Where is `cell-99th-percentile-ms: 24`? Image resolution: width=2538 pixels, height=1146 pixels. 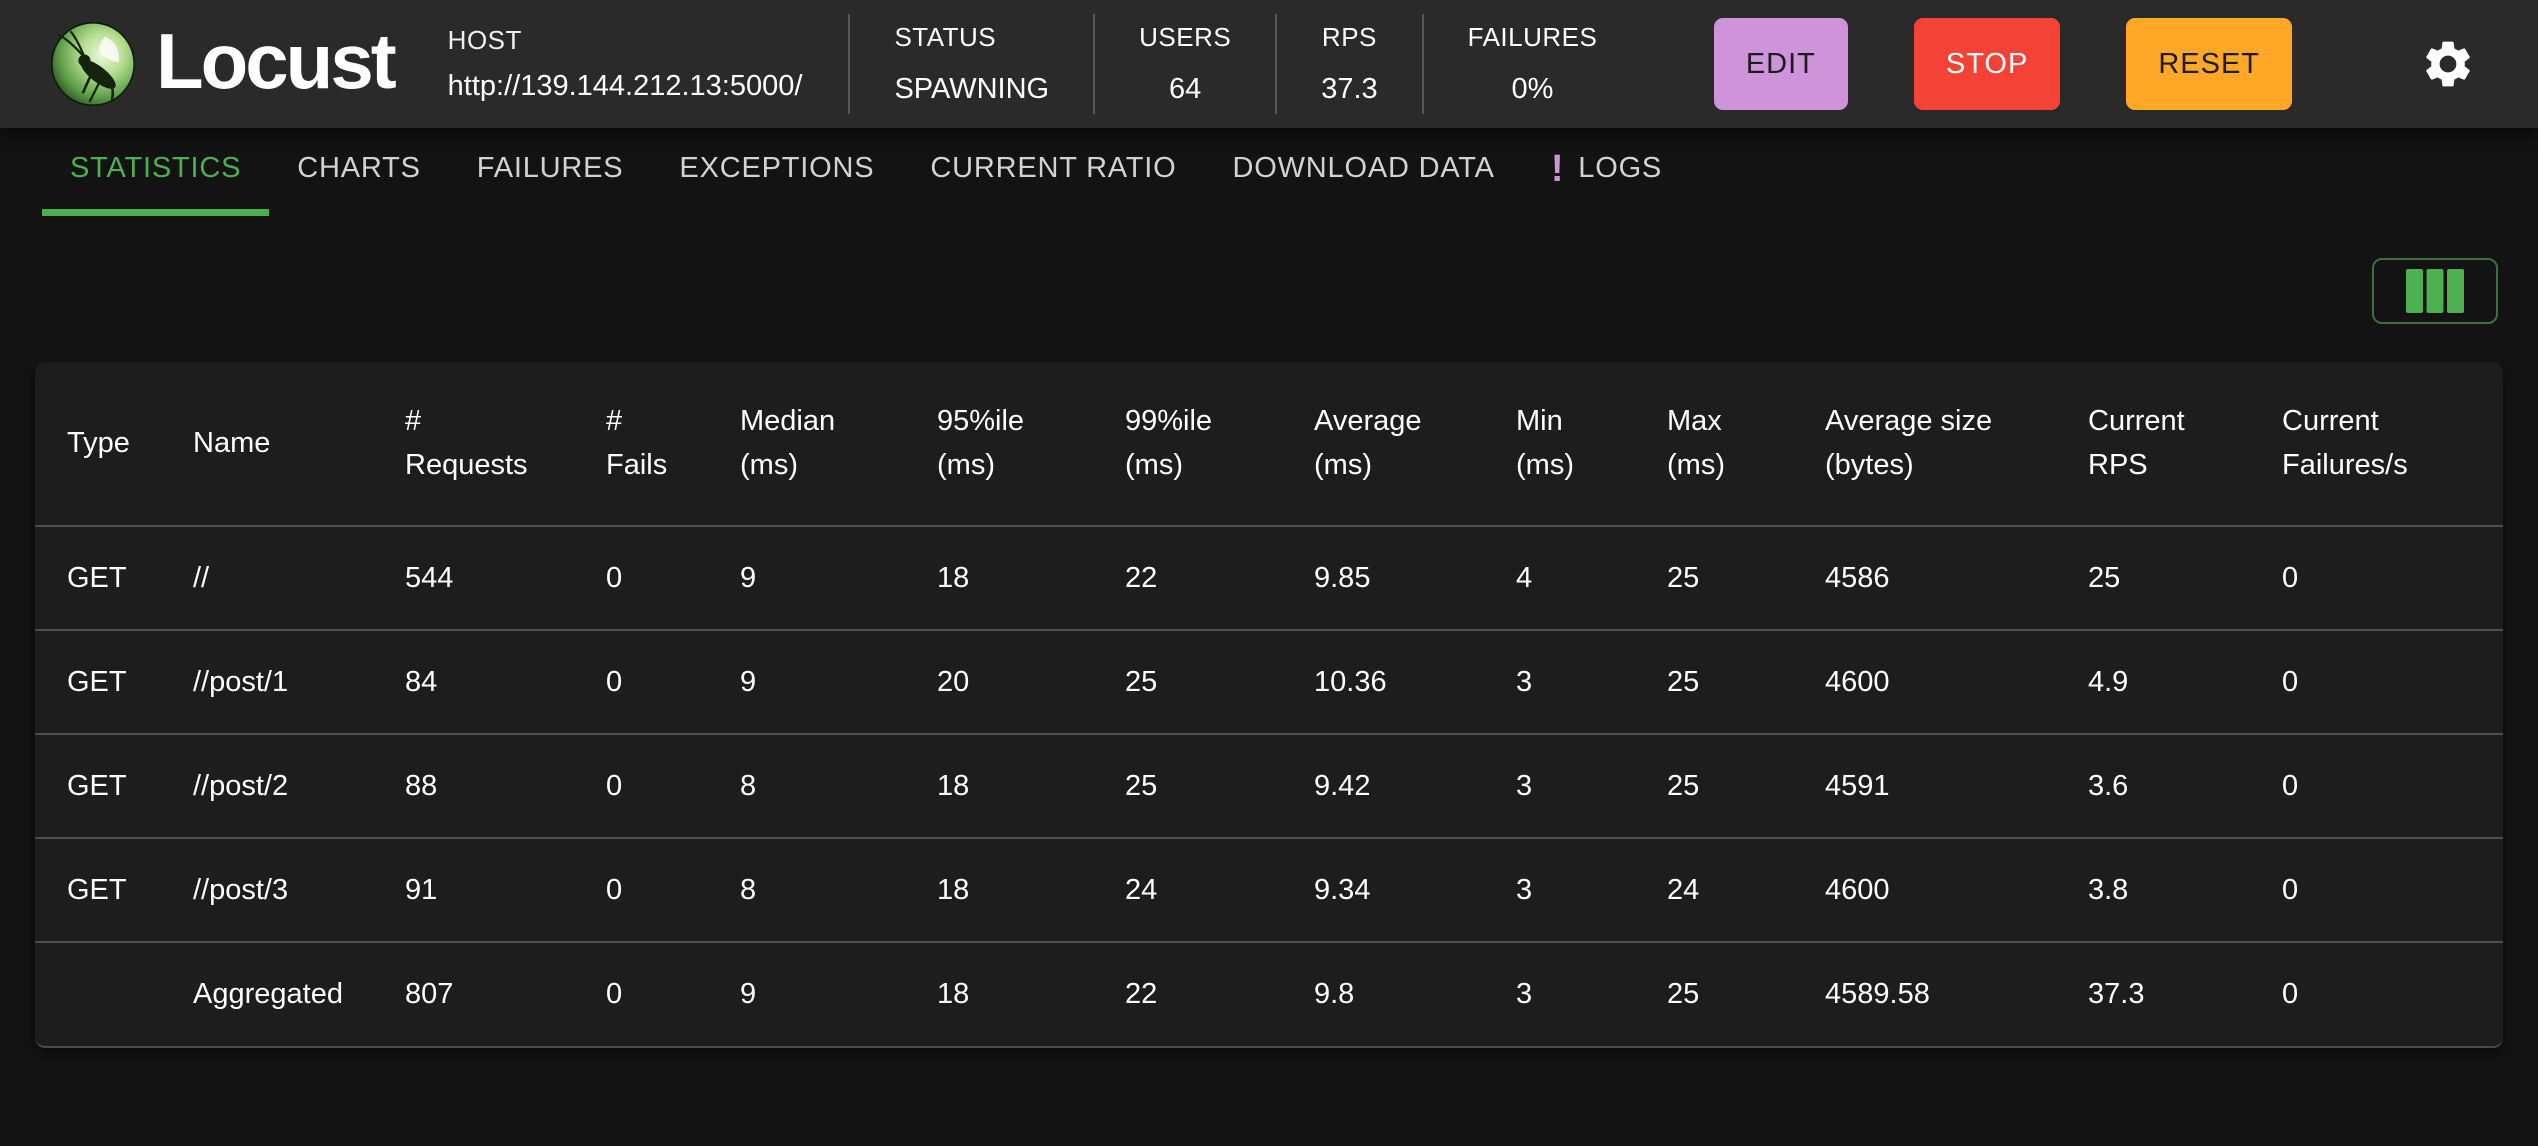 cell-99th-percentile-ms: 24 is located at coordinates (1187, 890).